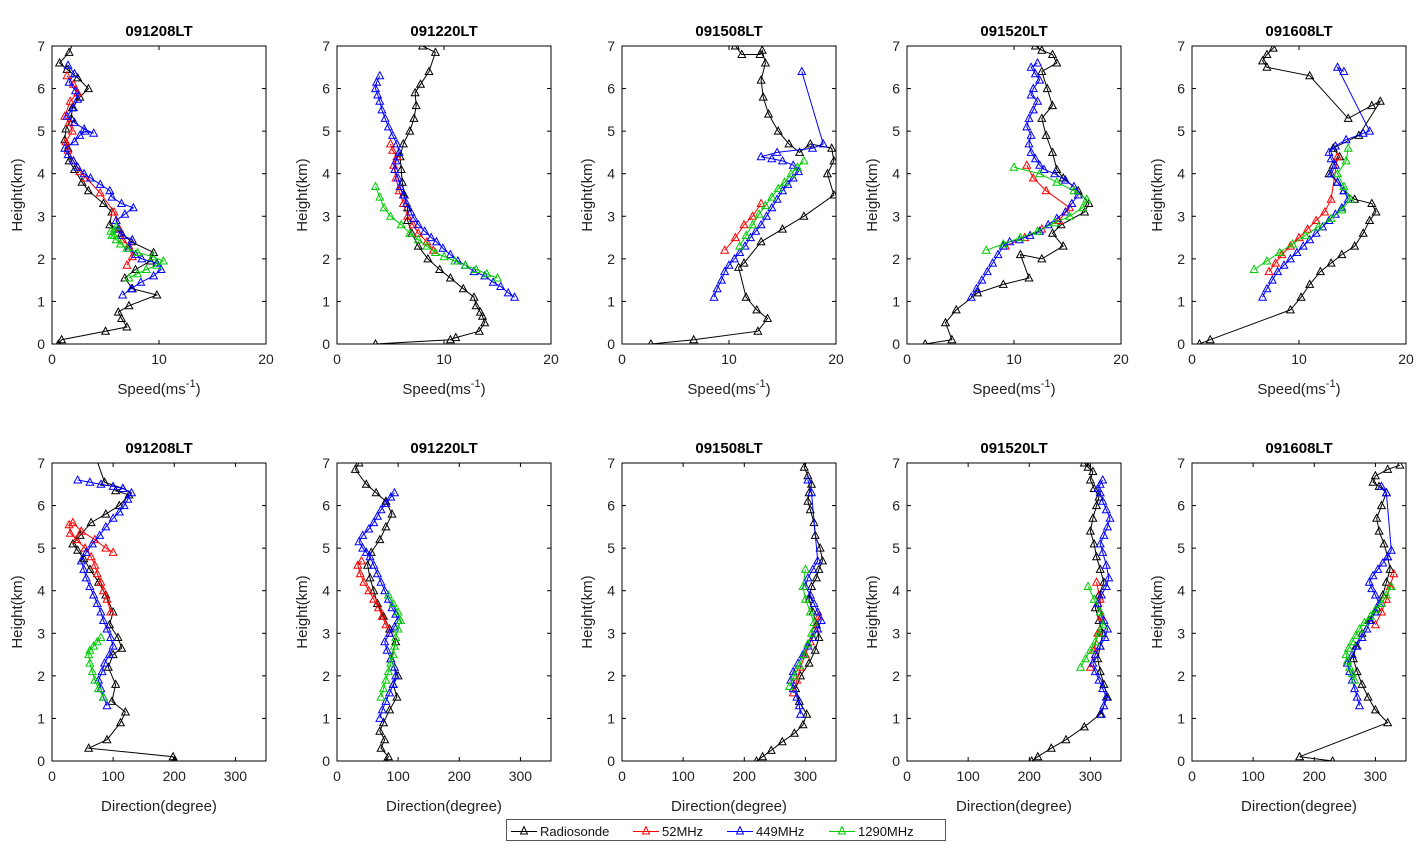  Describe the element at coordinates (842, 831) in the screenshot. I see `1290mhz-legend-marker` at that location.